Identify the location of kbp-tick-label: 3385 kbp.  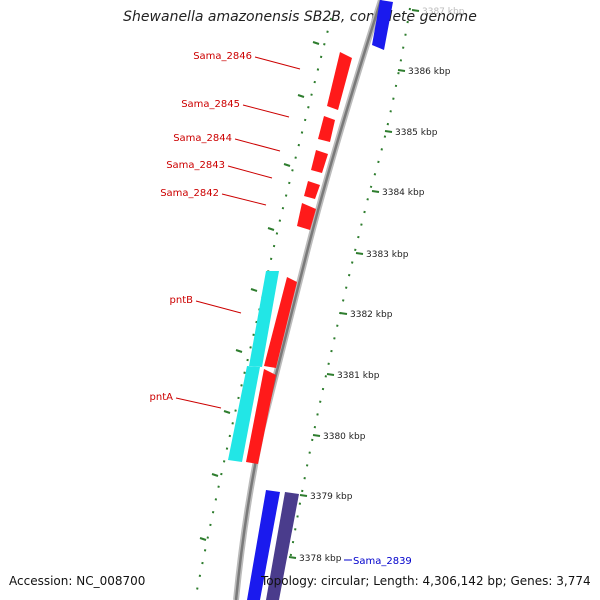
(416, 133).